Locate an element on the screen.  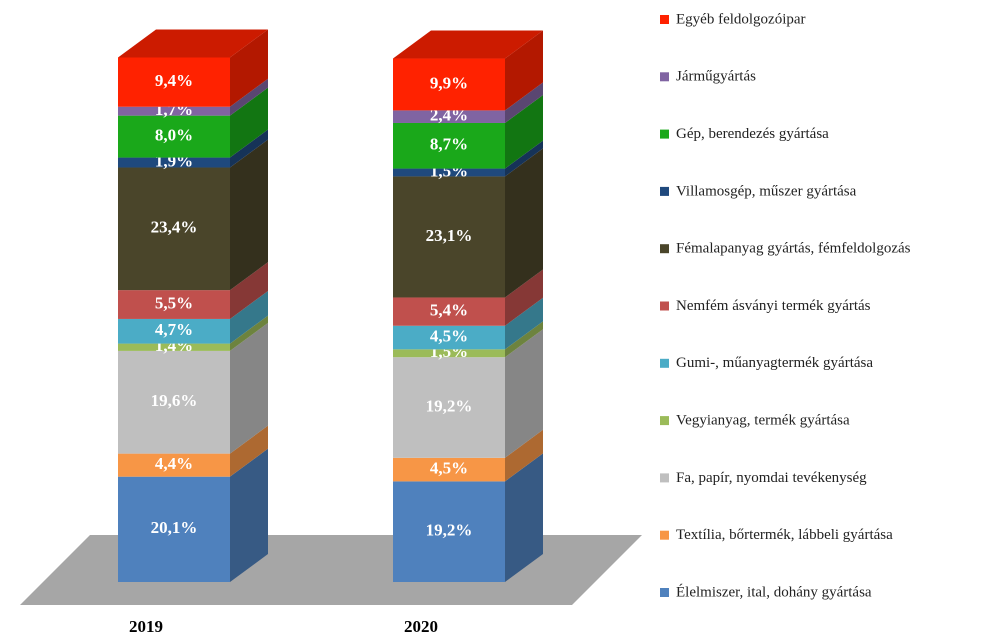
legend-label: Gumi-, műanyagtermék gyártása is located at coordinates (774, 363).